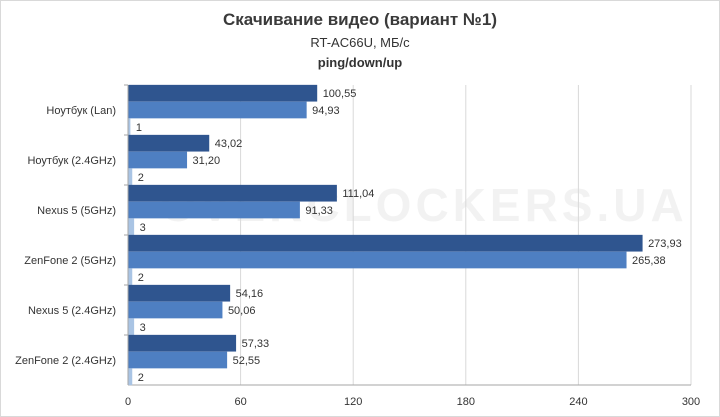 This screenshot has width=720, height=417. Describe the element at coordinates (256, 344) in the screenshot. I see `data-label: 57,33` at that location.